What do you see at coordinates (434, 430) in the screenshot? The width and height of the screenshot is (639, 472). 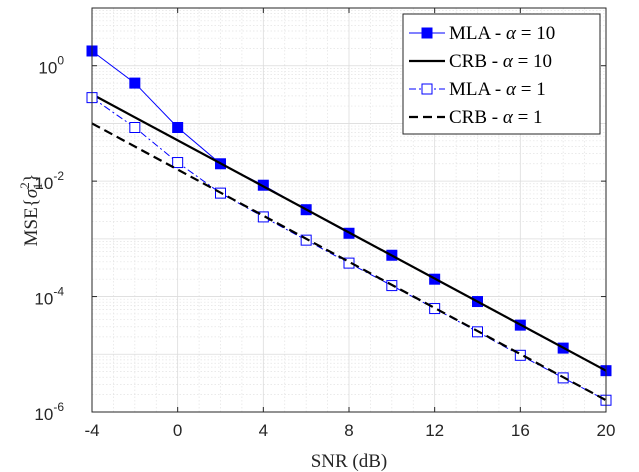 I see `x-tick-label: 12` at bounding box center [434, 430].